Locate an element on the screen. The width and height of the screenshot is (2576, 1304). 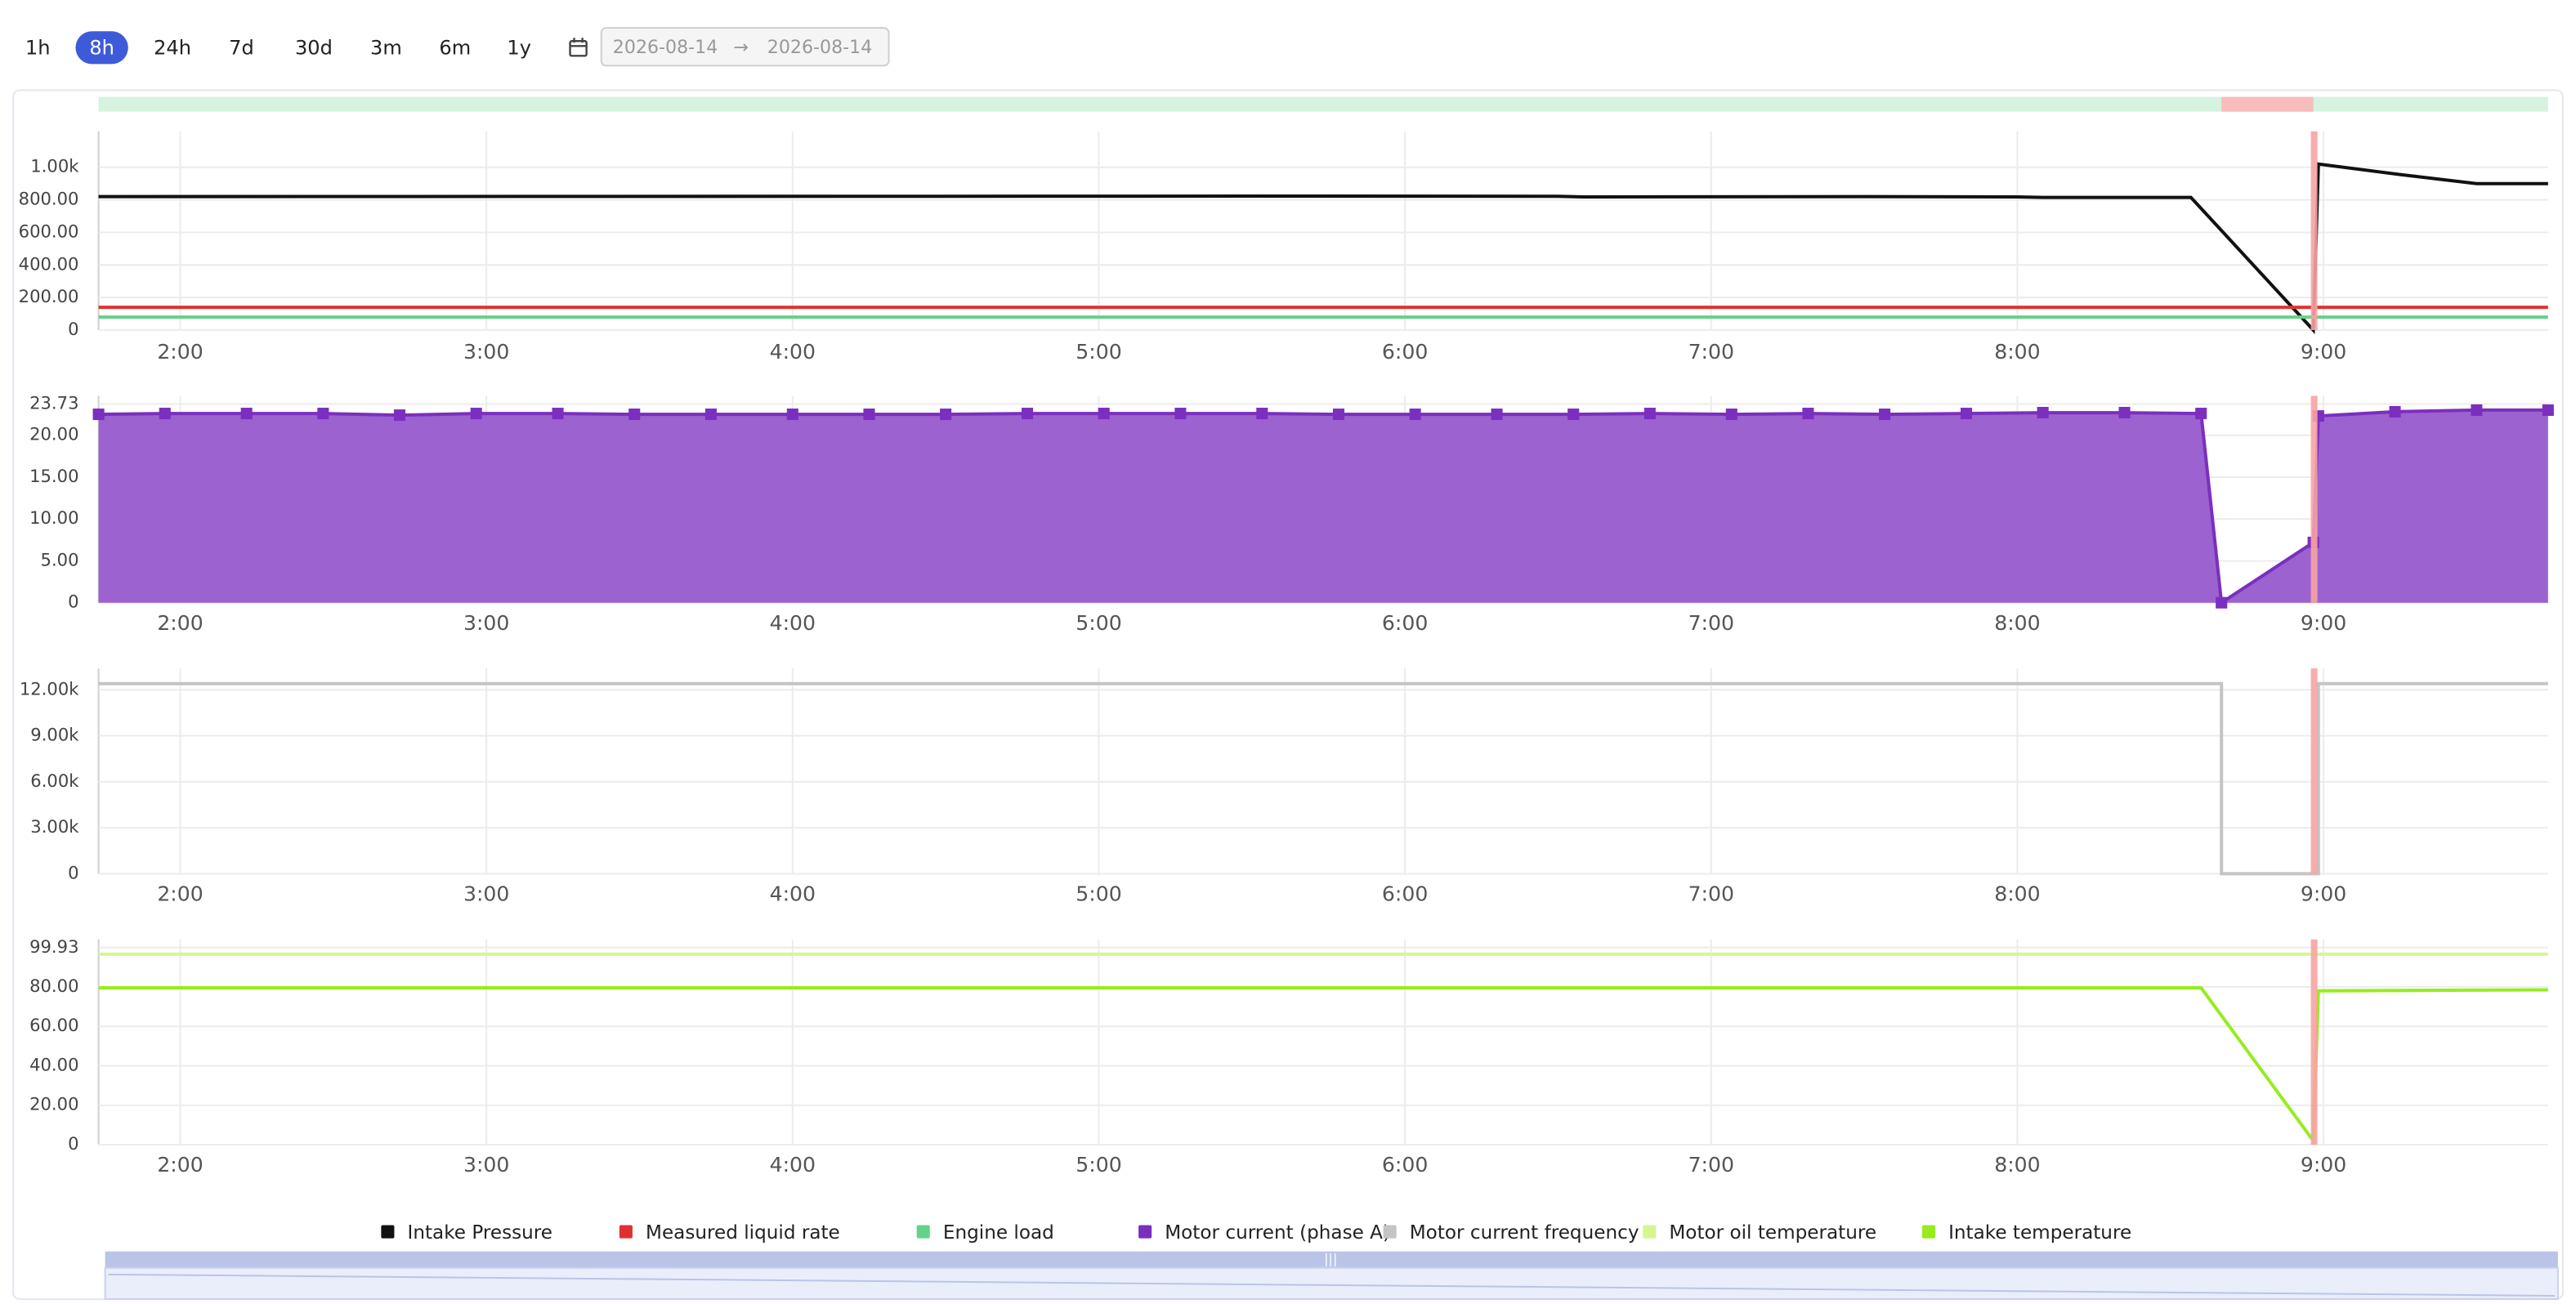
range-button: 24h is located at coordinates (172, 47).